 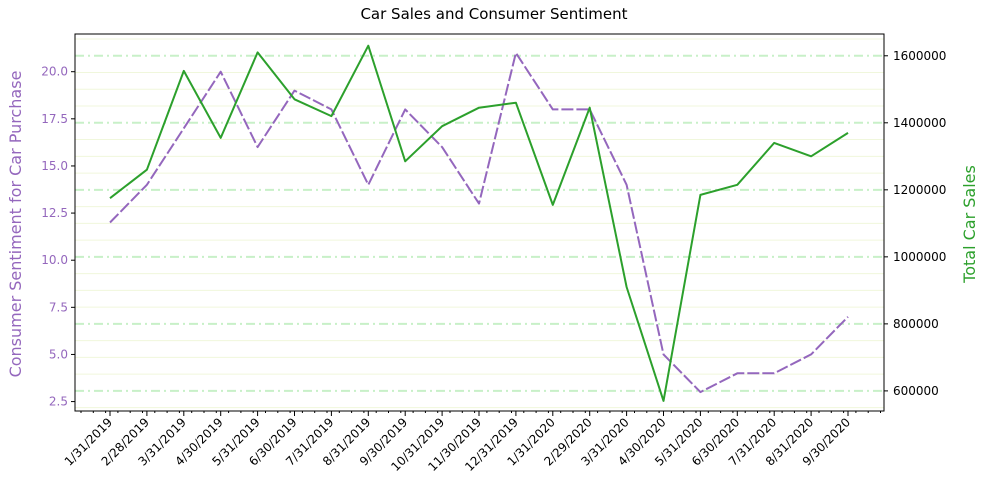 What do you see at coordinates (916, 391) in the screenshot?
I see `y-right-tick-label: 600000` at bounding box center [916, 391].